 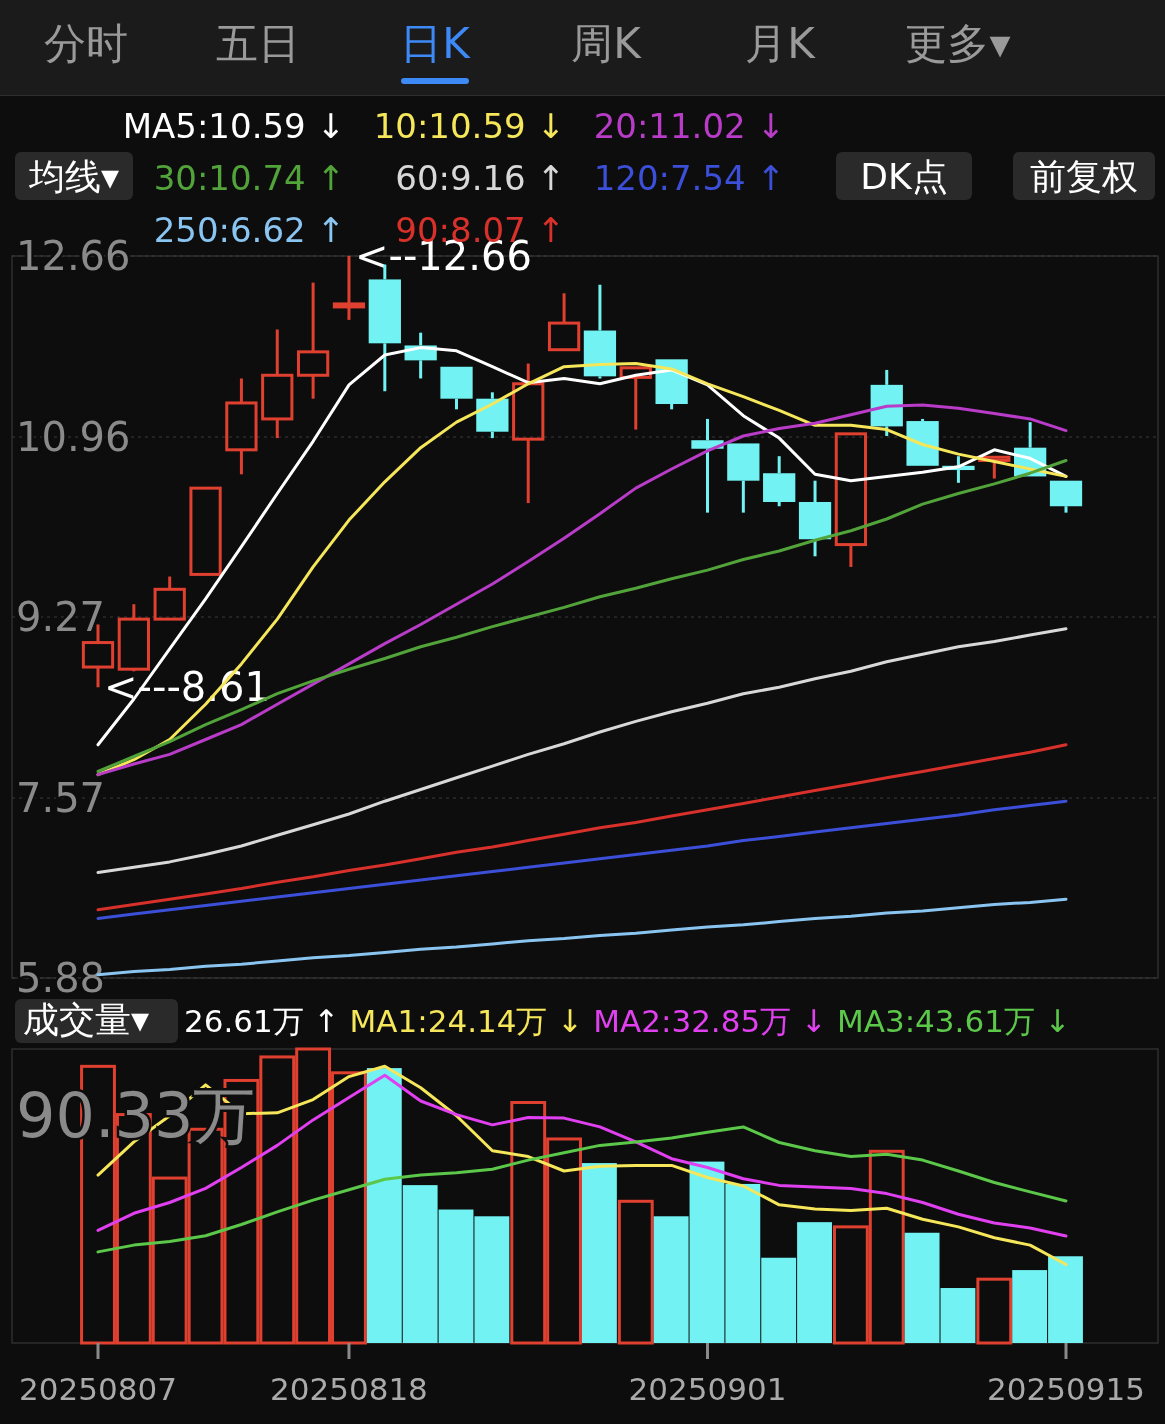 What do you see at coordinates (61, 617) in the screenshot?
I see `y-tick-label: 9.27` at bounding box center [61, 617].